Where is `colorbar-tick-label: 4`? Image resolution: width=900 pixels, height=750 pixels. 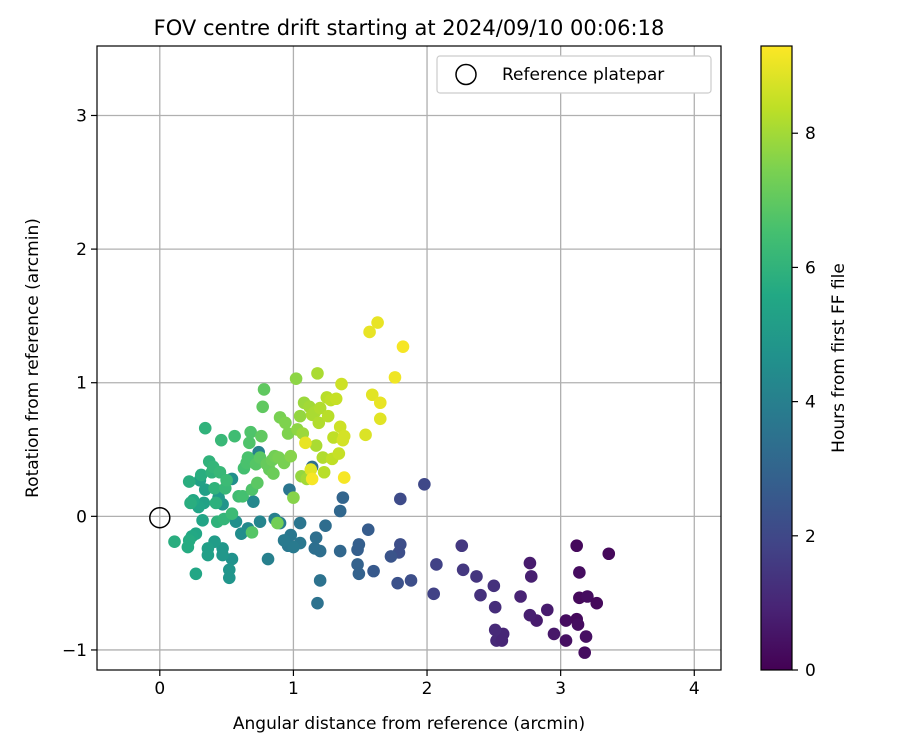
colorbar-tick-label: 4 is located at coordinates (810, 403).